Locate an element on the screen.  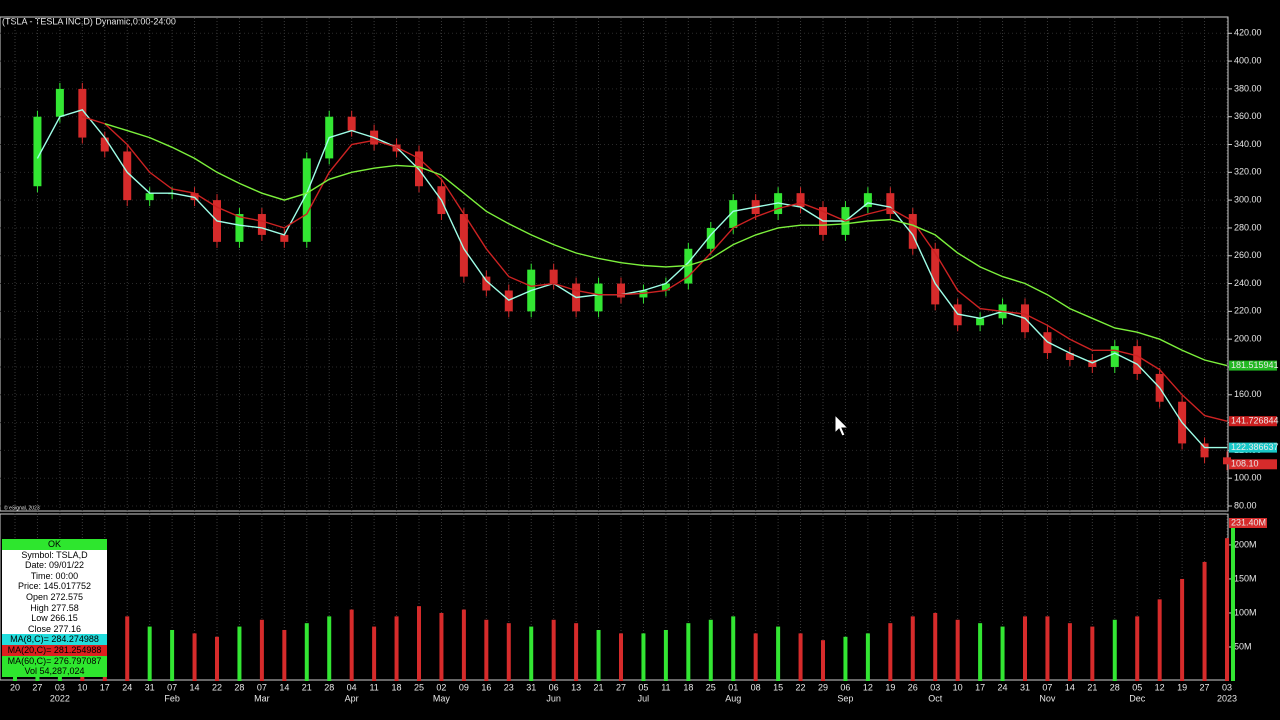
data-window-row: MA(20,C)= 281.254988 is located at coordinates (54, 650).